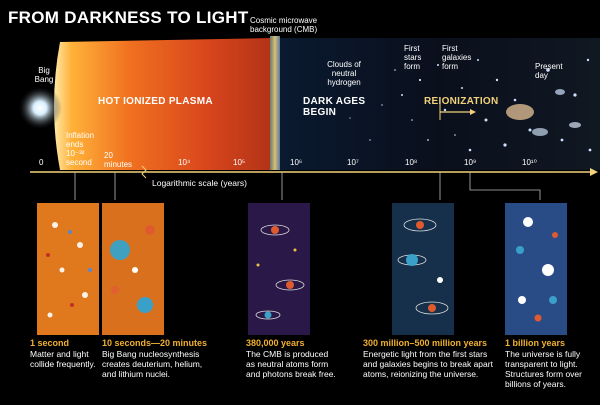 The width and height of the screenshot is (600, 405). What do you see at coordinates (144, 172) in the screenshot?
I see `axis-break` at bounding box center [144, 172].